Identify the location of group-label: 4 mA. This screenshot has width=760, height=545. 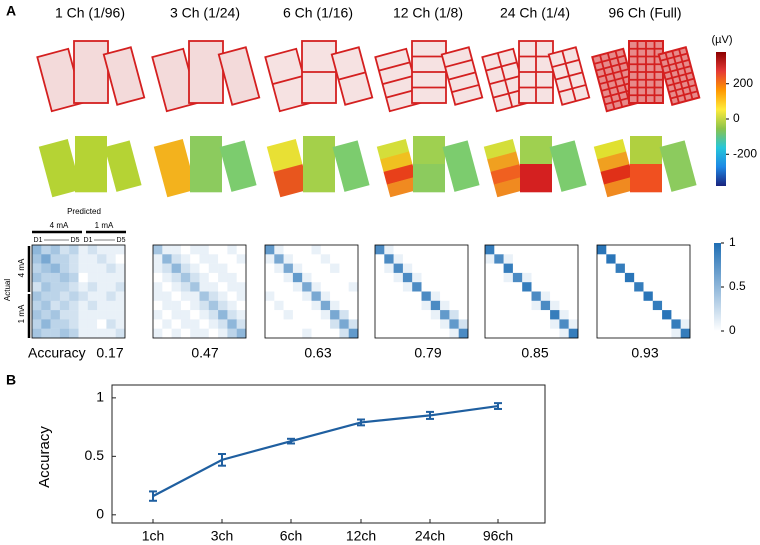
(21, 267).